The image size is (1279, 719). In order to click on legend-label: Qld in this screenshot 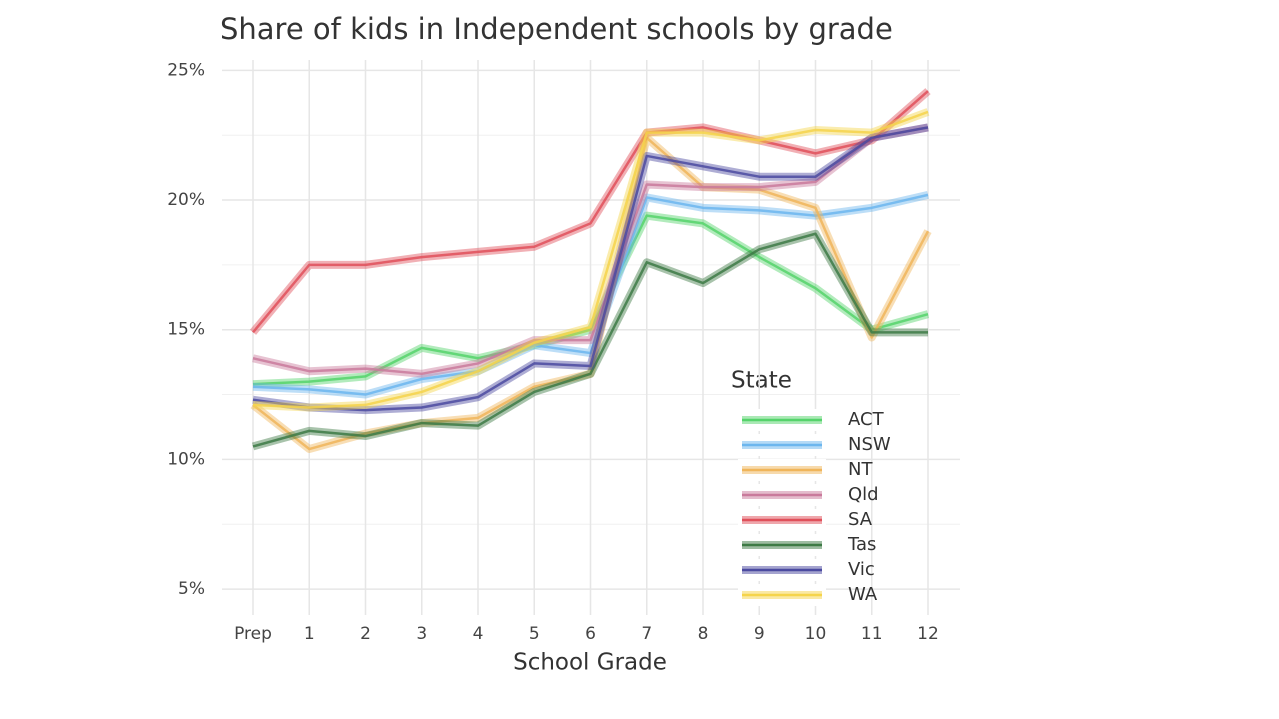, I will do `click(863, 494)`.